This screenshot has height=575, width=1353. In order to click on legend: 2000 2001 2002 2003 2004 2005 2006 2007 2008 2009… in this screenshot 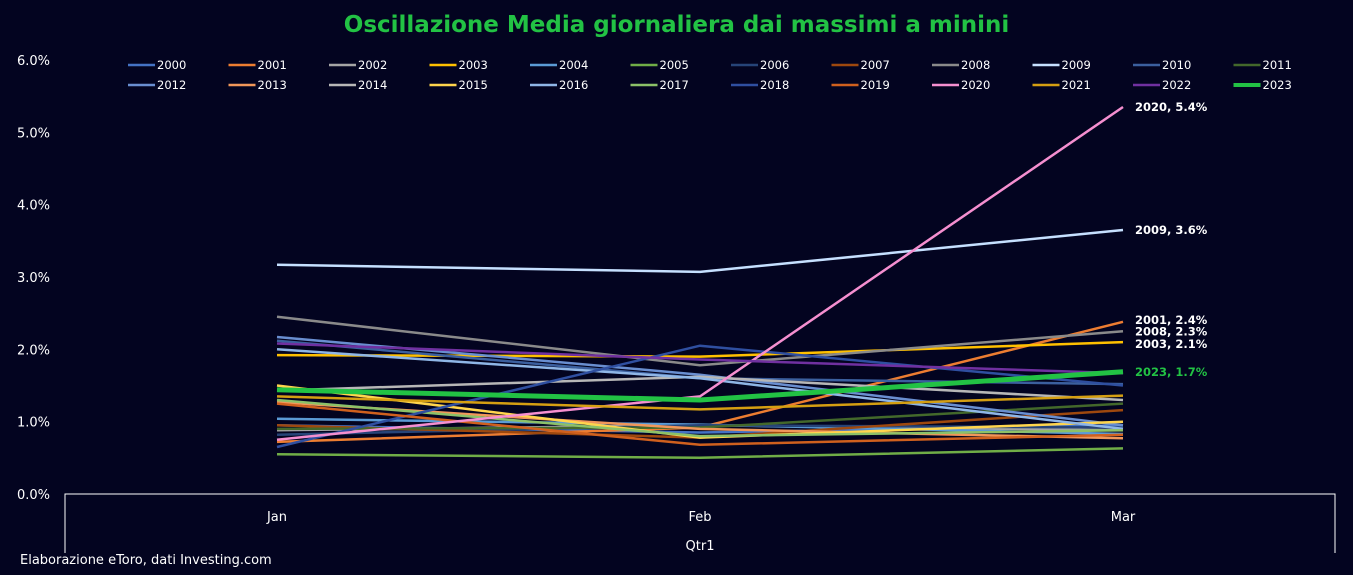, I will do `click(710, 75)`.